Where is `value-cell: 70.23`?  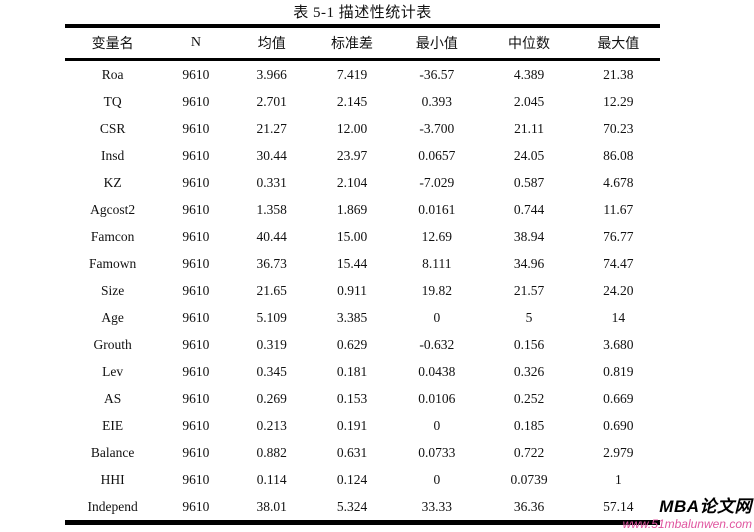
value-cell: 70.23 is located at coordinates (618, 128).